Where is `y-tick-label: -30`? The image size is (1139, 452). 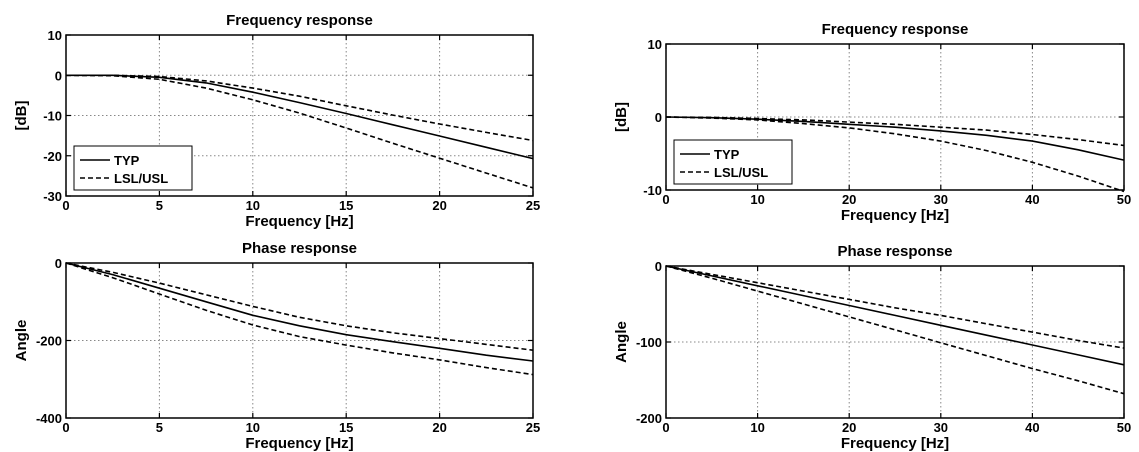
y-tick-label: -30 is located at coordinates (52, 196).